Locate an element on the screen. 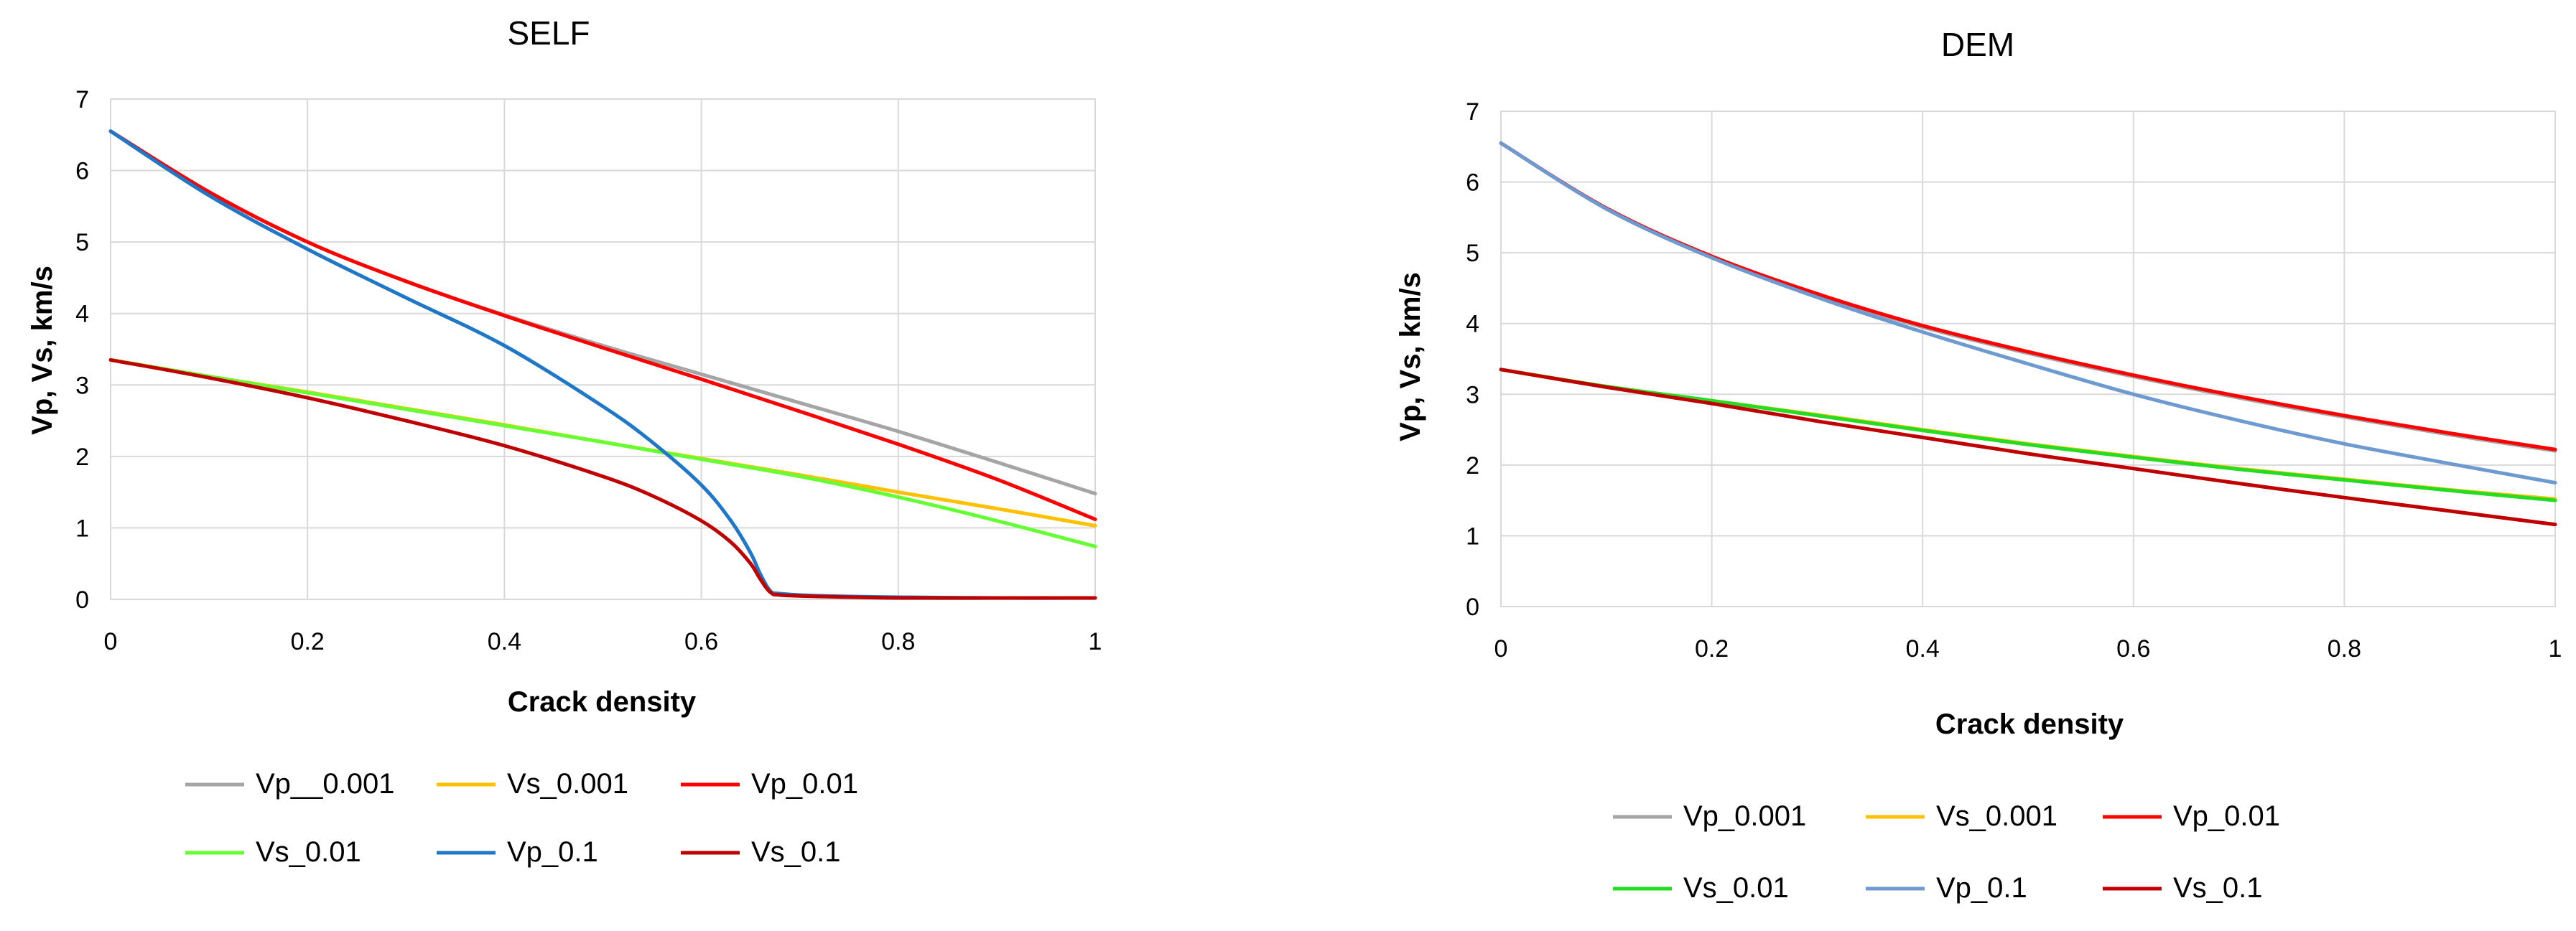 Image resolution: width=2576 pixels, height=931 pixels. chart-dem-legend-label: Vs_0.1 is located at coordinates (2218, 888).